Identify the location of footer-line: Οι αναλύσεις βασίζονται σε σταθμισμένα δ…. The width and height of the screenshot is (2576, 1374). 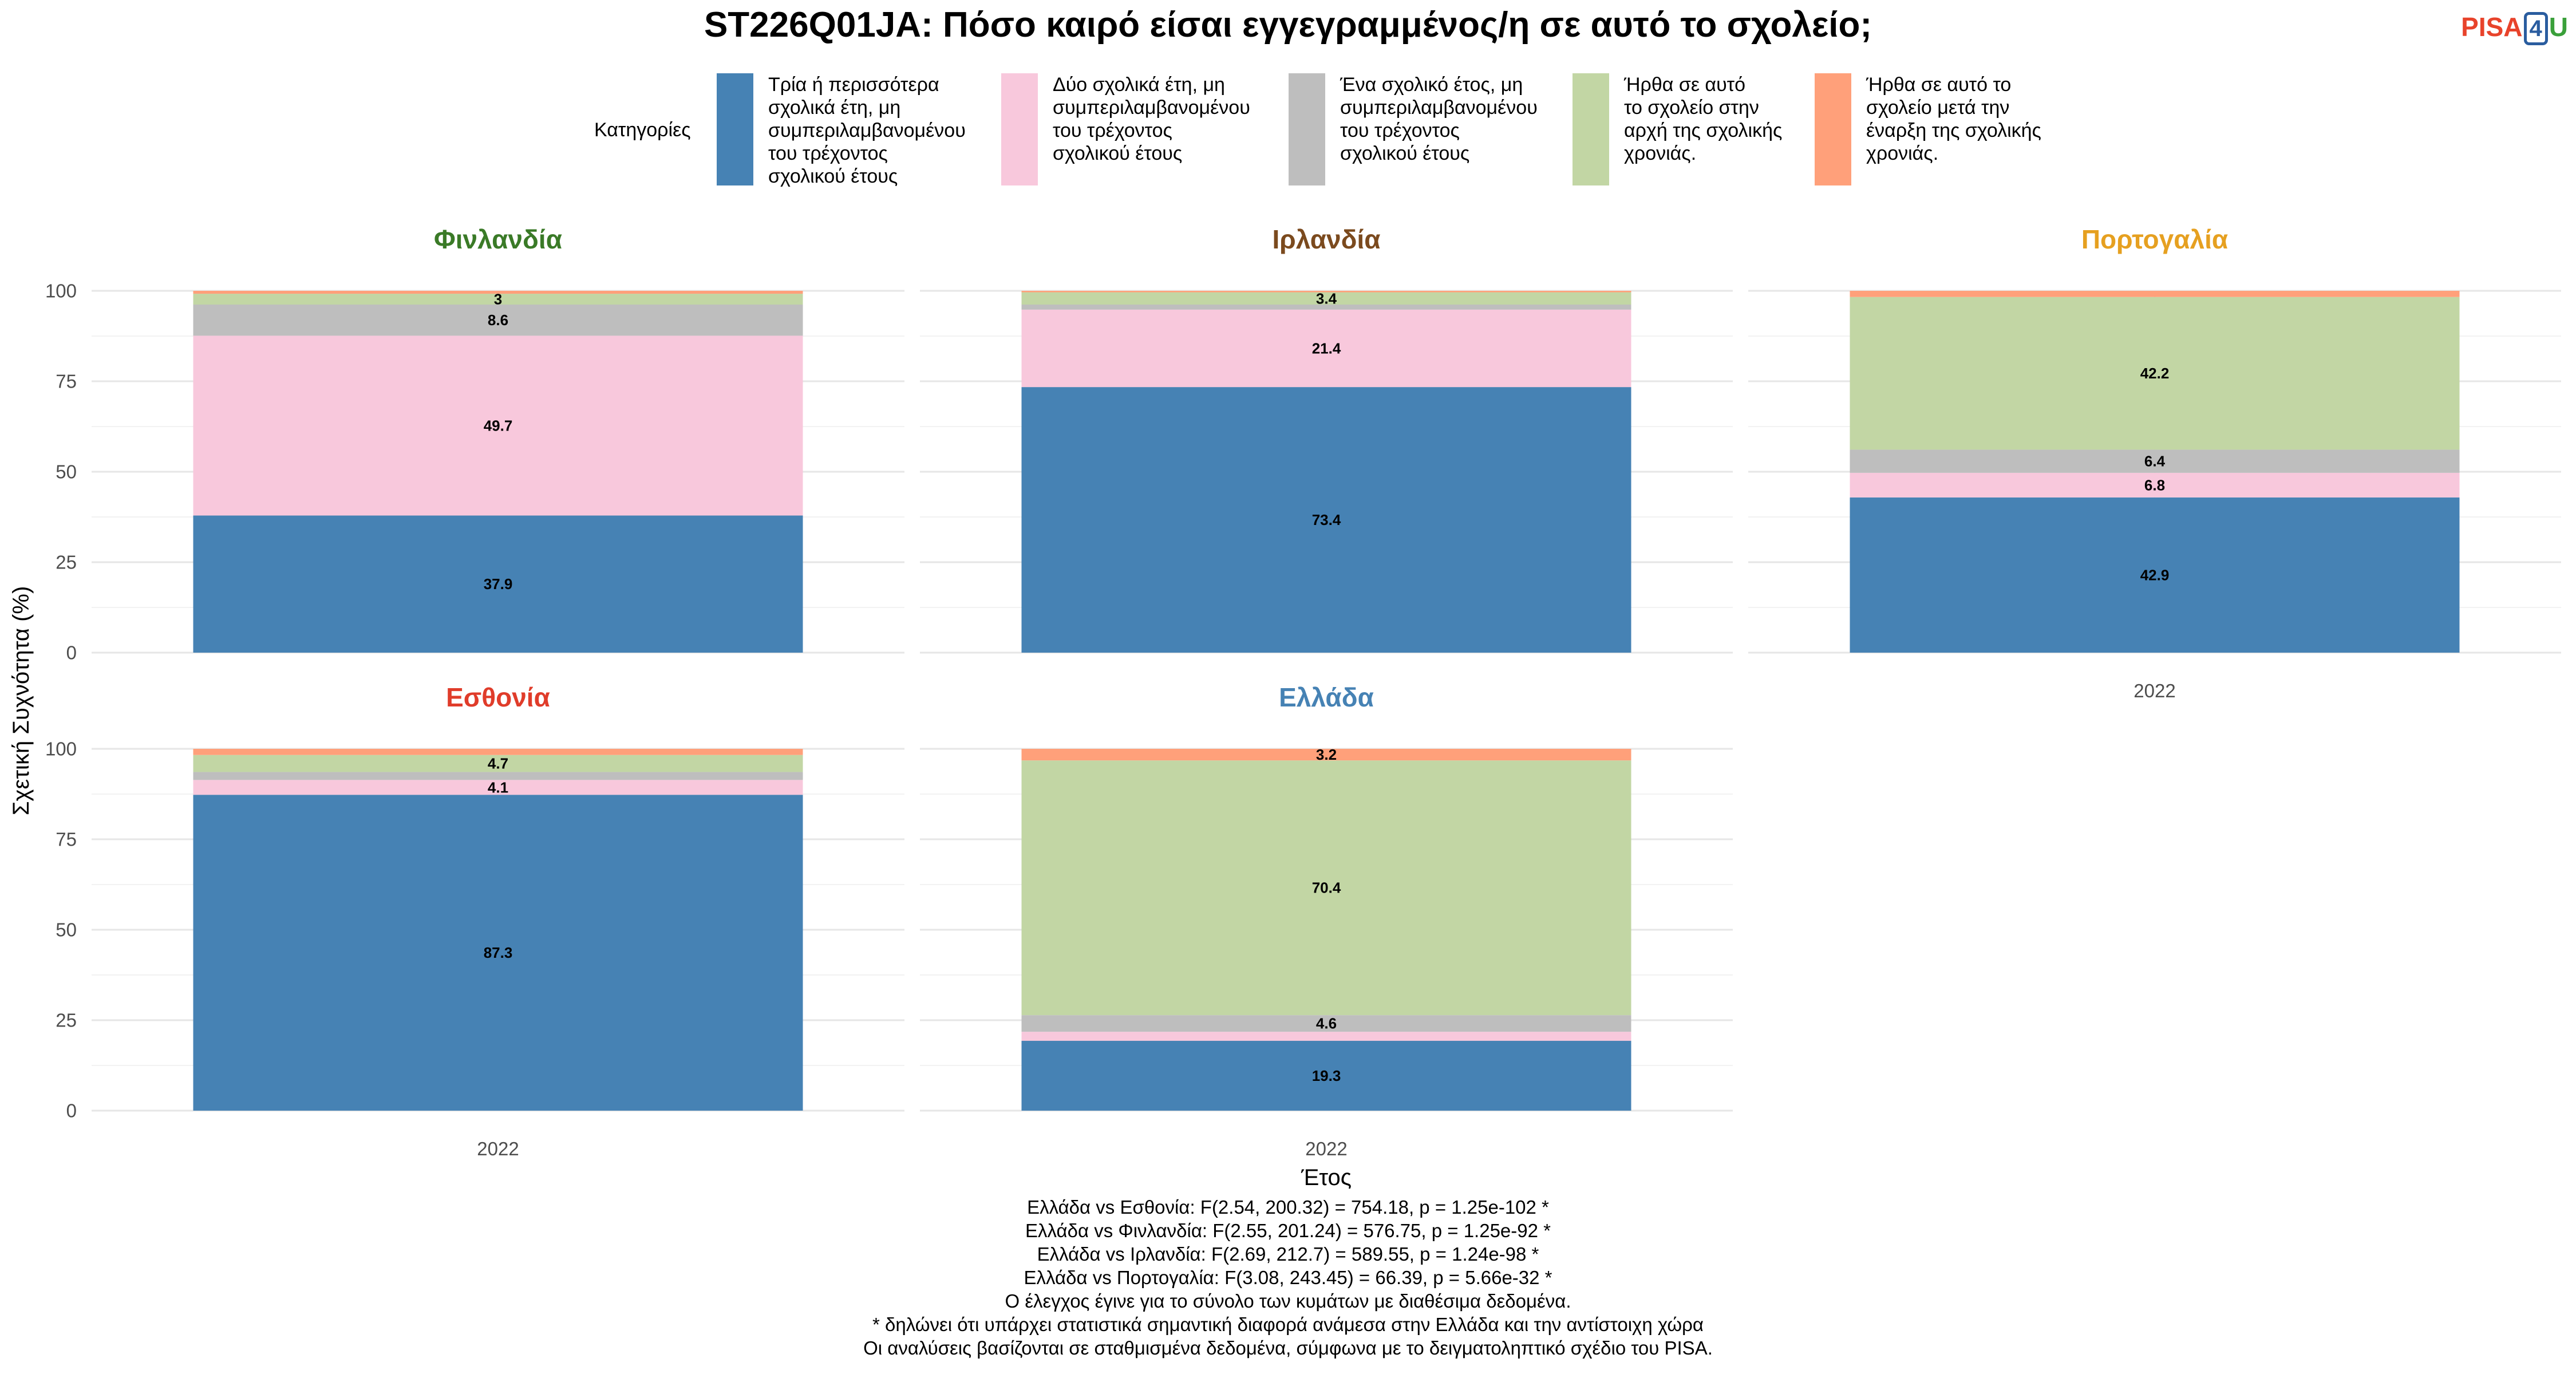
(1288, 1348).